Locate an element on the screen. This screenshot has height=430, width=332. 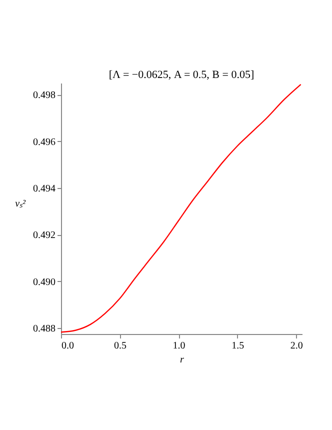
y-tick-label: 0.494 is located at coordinates (44, 188).